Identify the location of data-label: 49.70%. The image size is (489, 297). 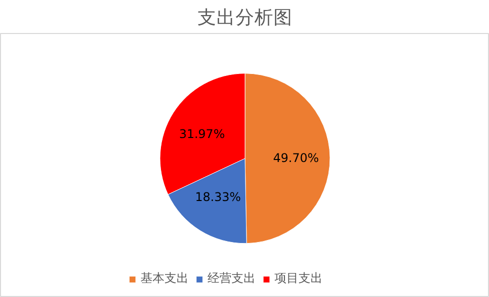
(296, 157).